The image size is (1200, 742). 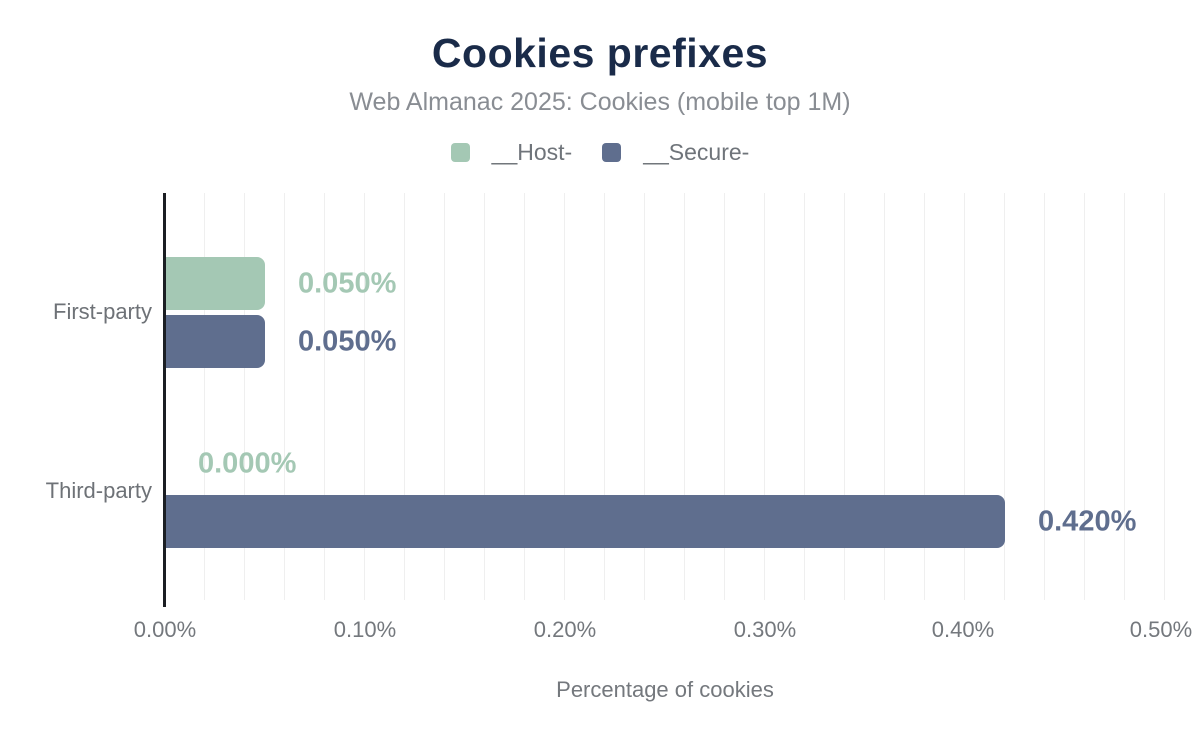 What do you see at coordinates (164, 400) in the screenshot?
I see `y-axis-line` at bounding box center [164, 400].